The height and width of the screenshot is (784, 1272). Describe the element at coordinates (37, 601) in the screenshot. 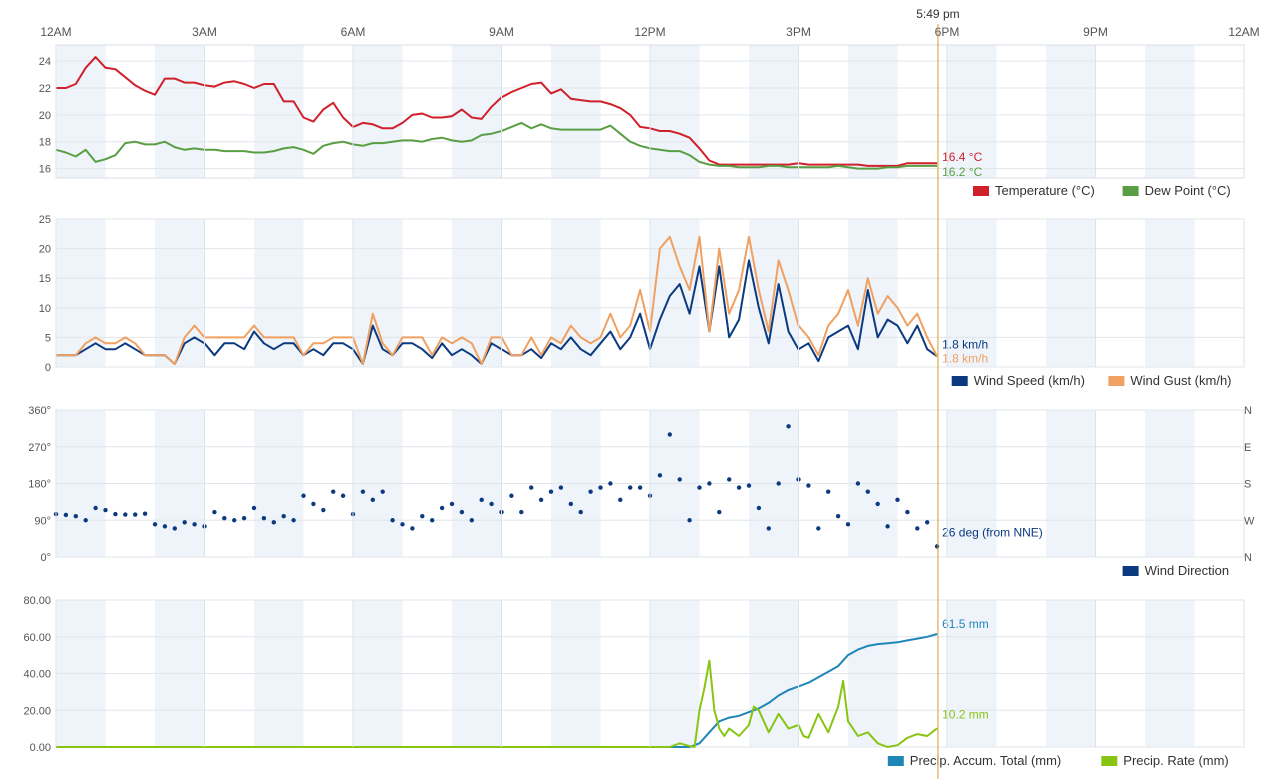

I see `y-tick-label: 80.00` at that location.